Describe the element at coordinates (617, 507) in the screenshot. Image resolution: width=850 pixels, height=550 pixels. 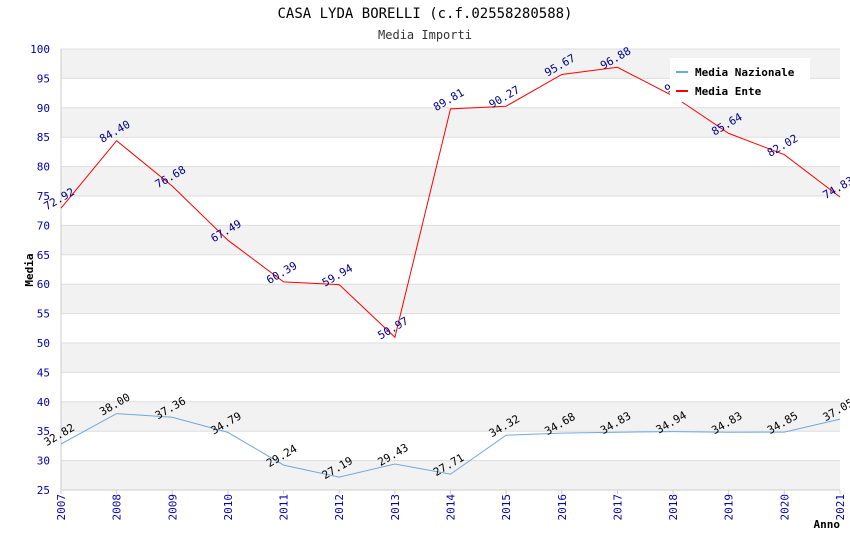
I see `x-tick-label: 2017` at that location.